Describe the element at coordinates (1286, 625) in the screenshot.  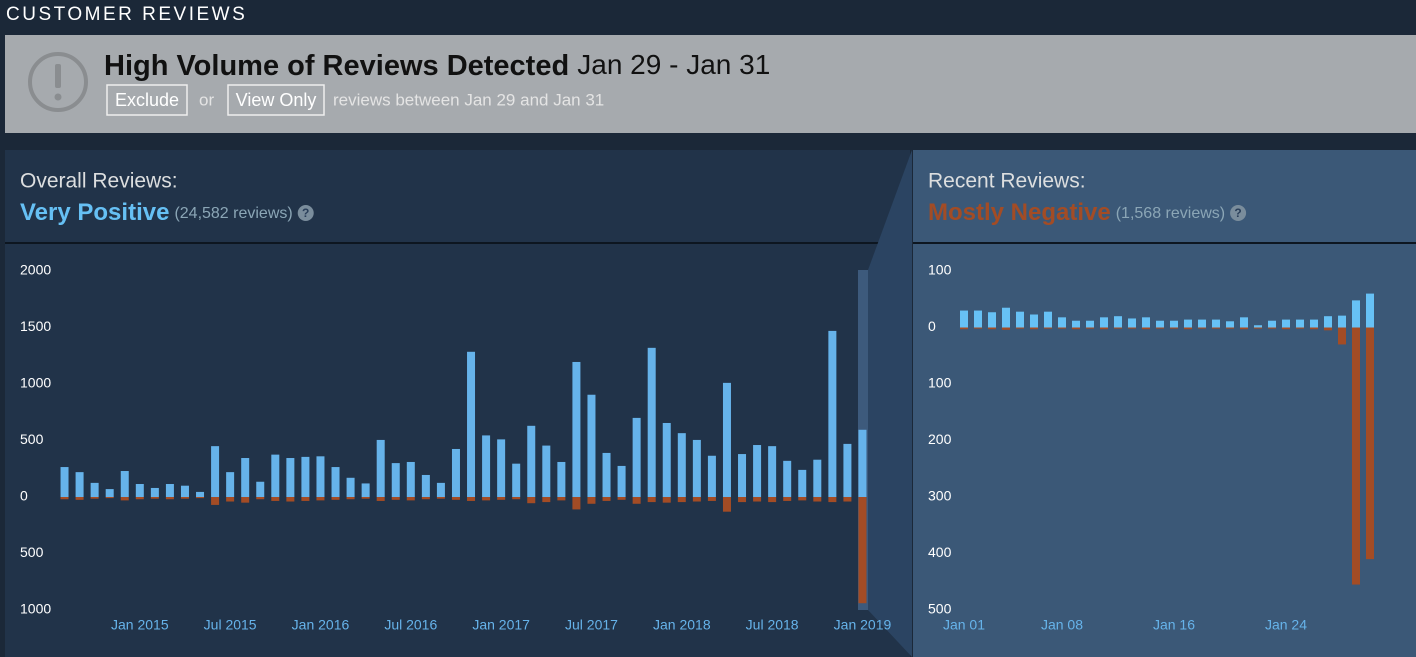
I see `x-tick-label: Jan 24` at that location.